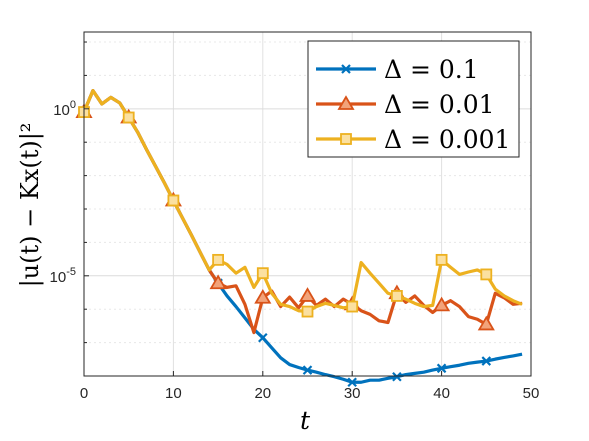 The width and height of the screenshot is (589, 441). What do you see at coordinates (439, 104) in the screenshot?
I see `legend-entry-label: Δ = 0.01` at bounding box center [439, 104].